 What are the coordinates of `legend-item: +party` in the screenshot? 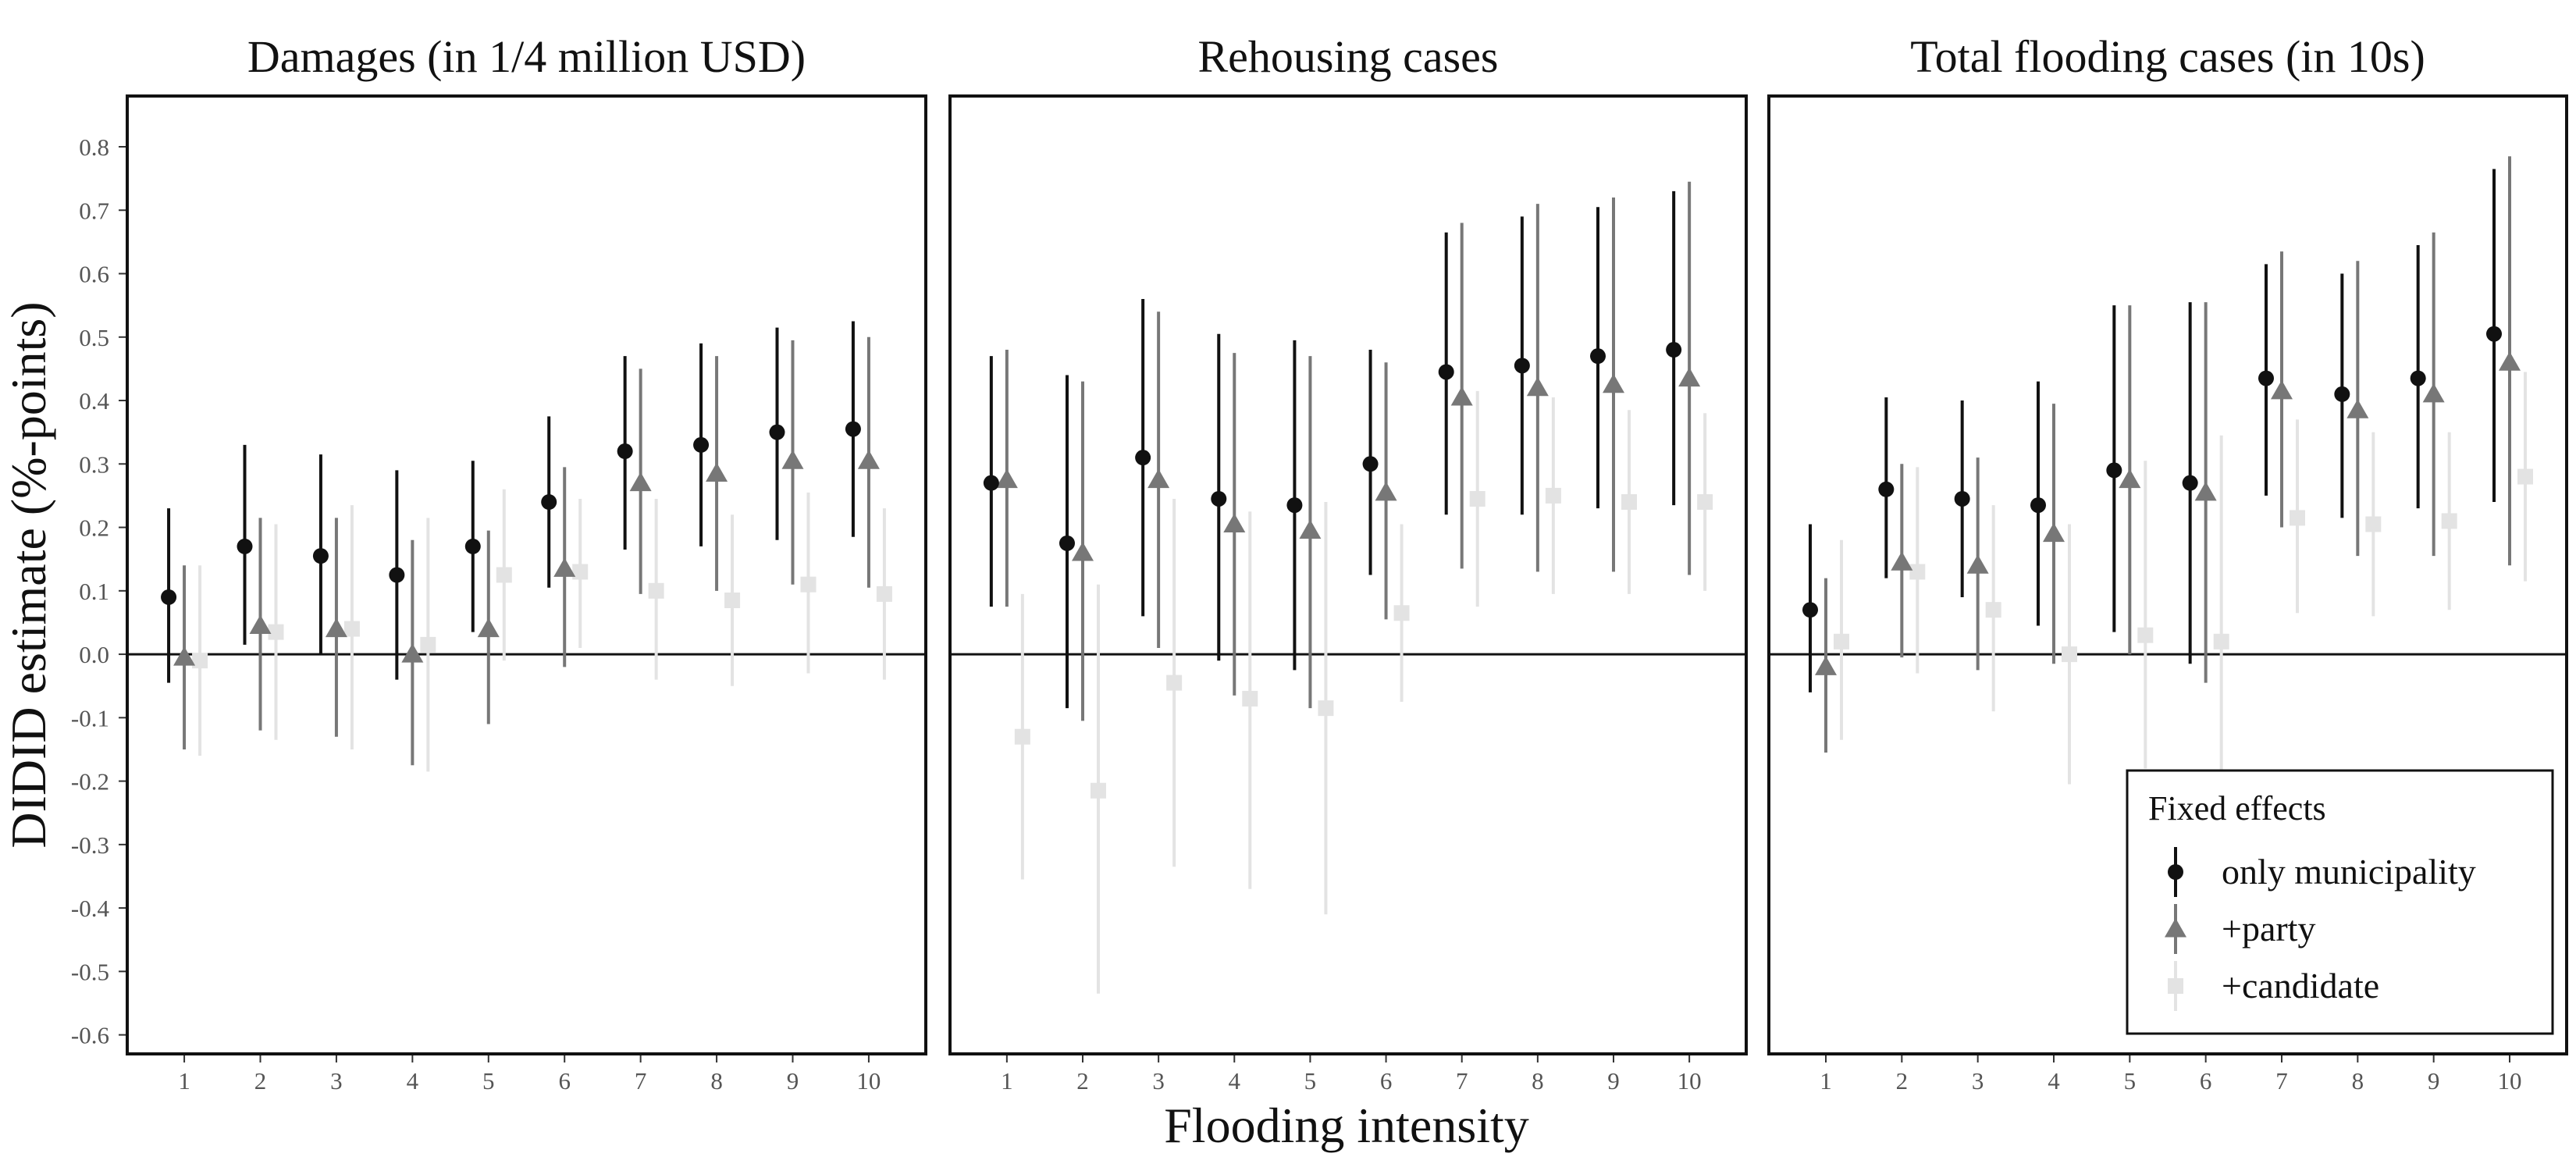 It's located at (2240, 929).